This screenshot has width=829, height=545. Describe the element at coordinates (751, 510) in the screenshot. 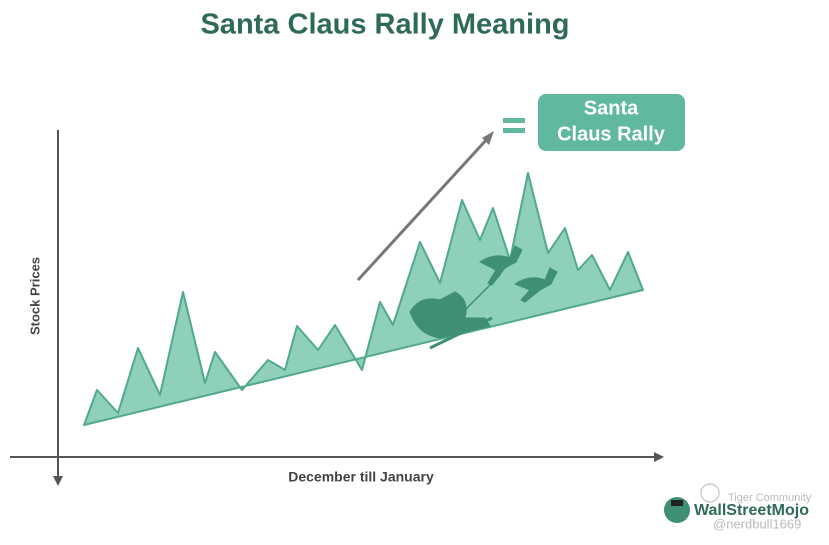

I see `logo-brand: WallStreetMojo` at that location.